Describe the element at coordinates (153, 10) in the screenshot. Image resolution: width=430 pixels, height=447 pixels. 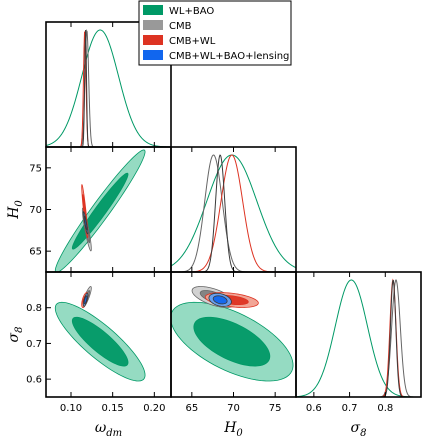
I see `legend-swatch-wl-bao` at that location.